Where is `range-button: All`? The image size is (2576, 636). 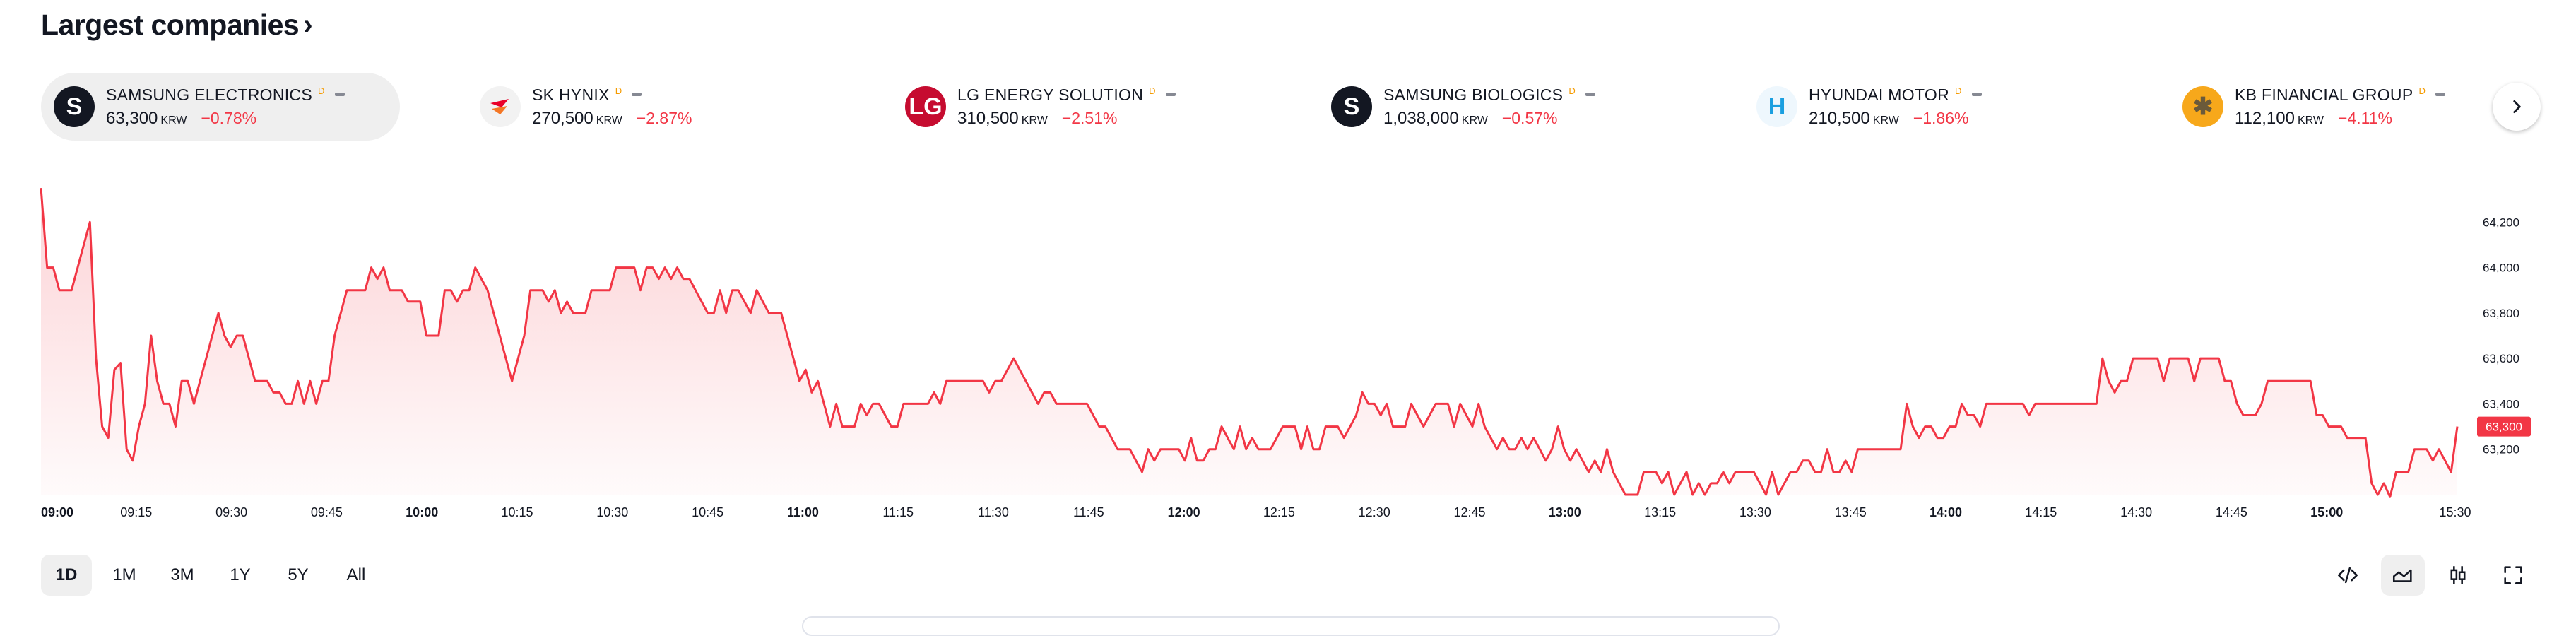
range-button: All is located at coordinates (356, 574).